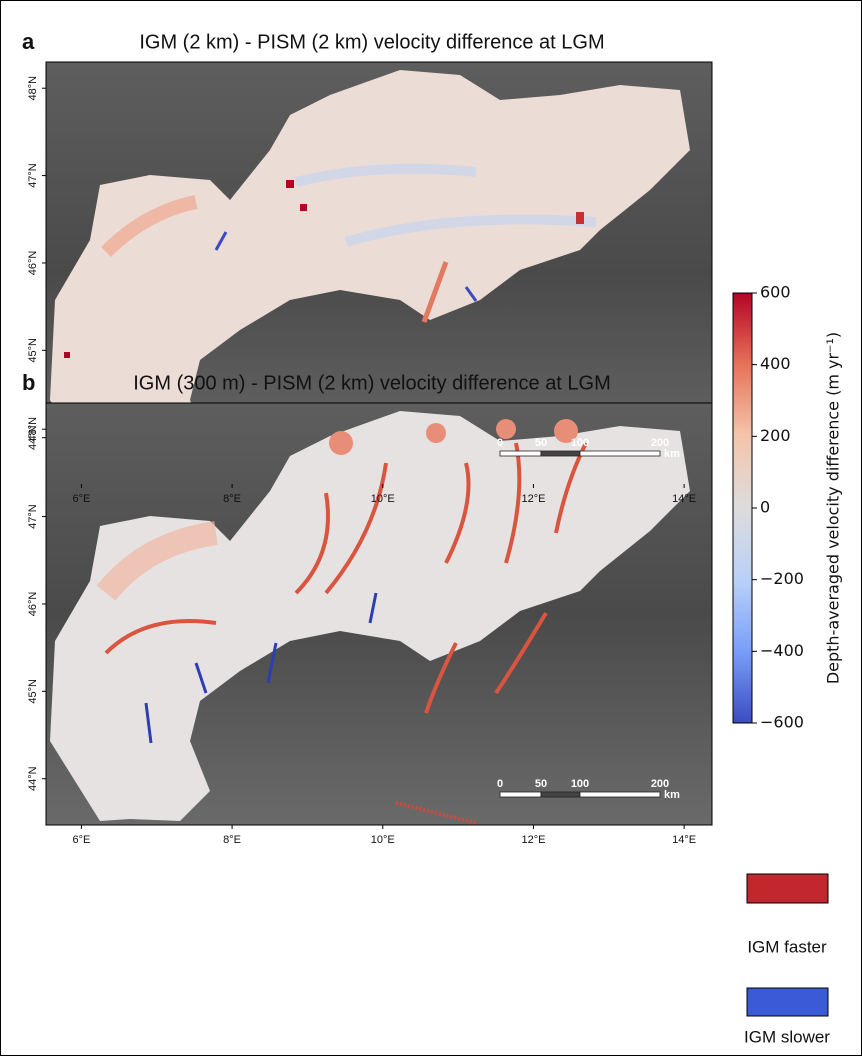 The height and width of the screenshot is (1056, 862). I want to click on colorbar-tick-label: 600, so click(775, 292).